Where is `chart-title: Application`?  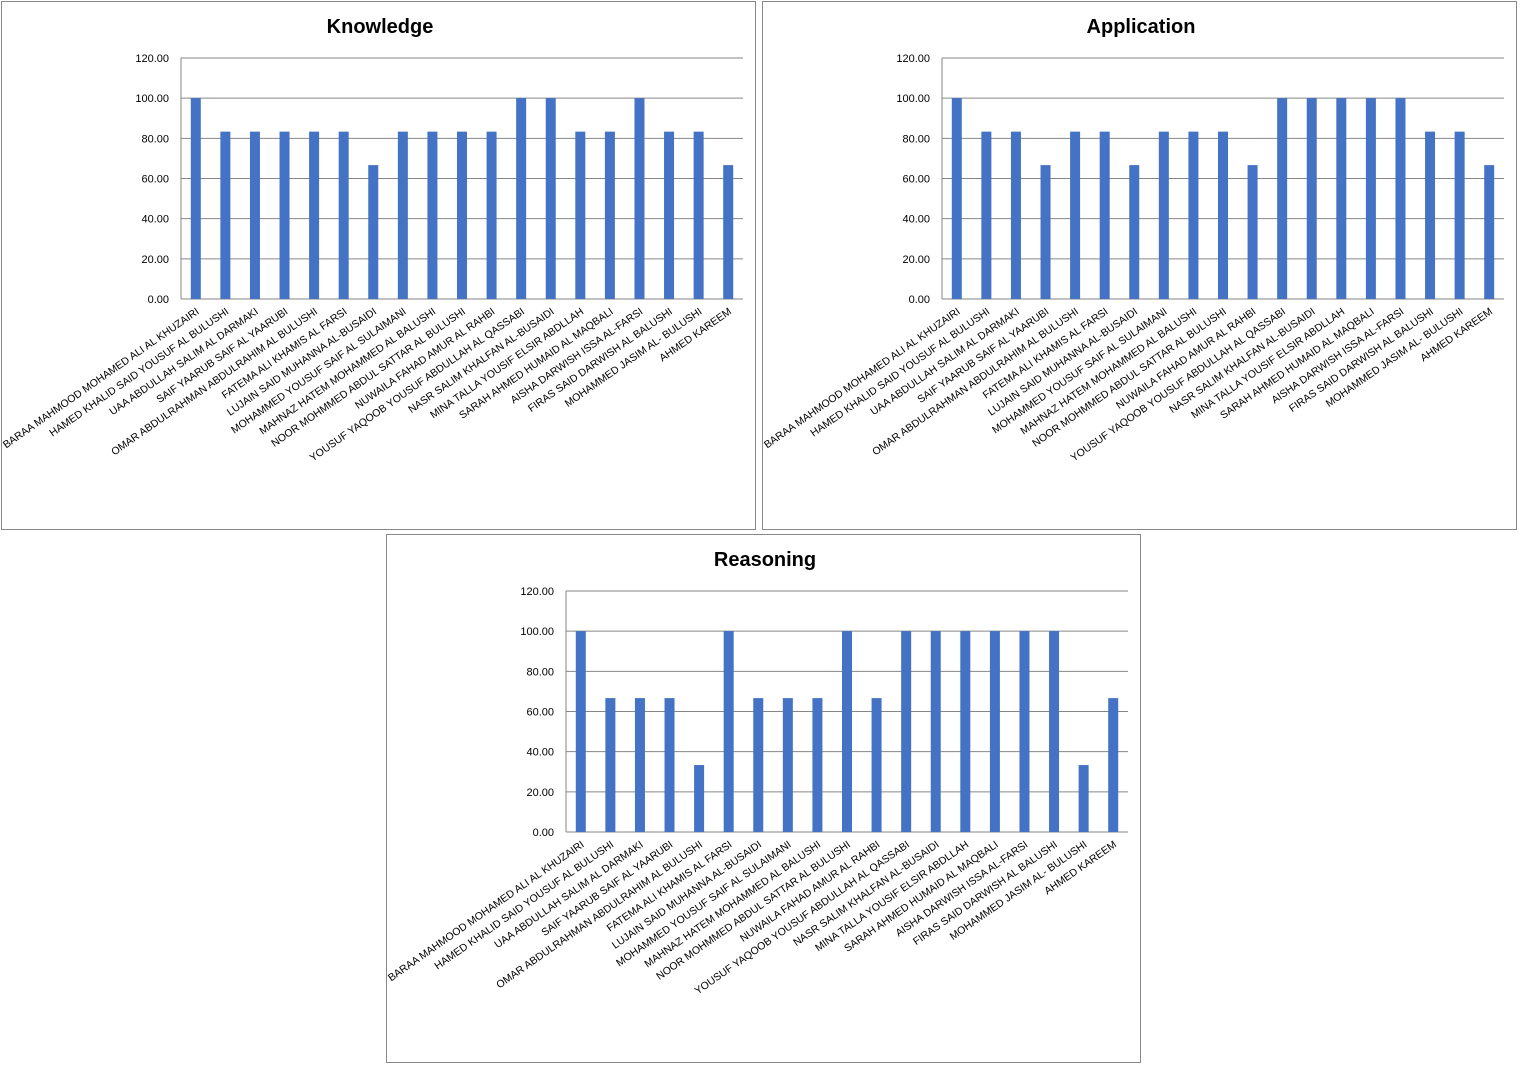
chart-title: Application is located at coordinates (1141, 27).